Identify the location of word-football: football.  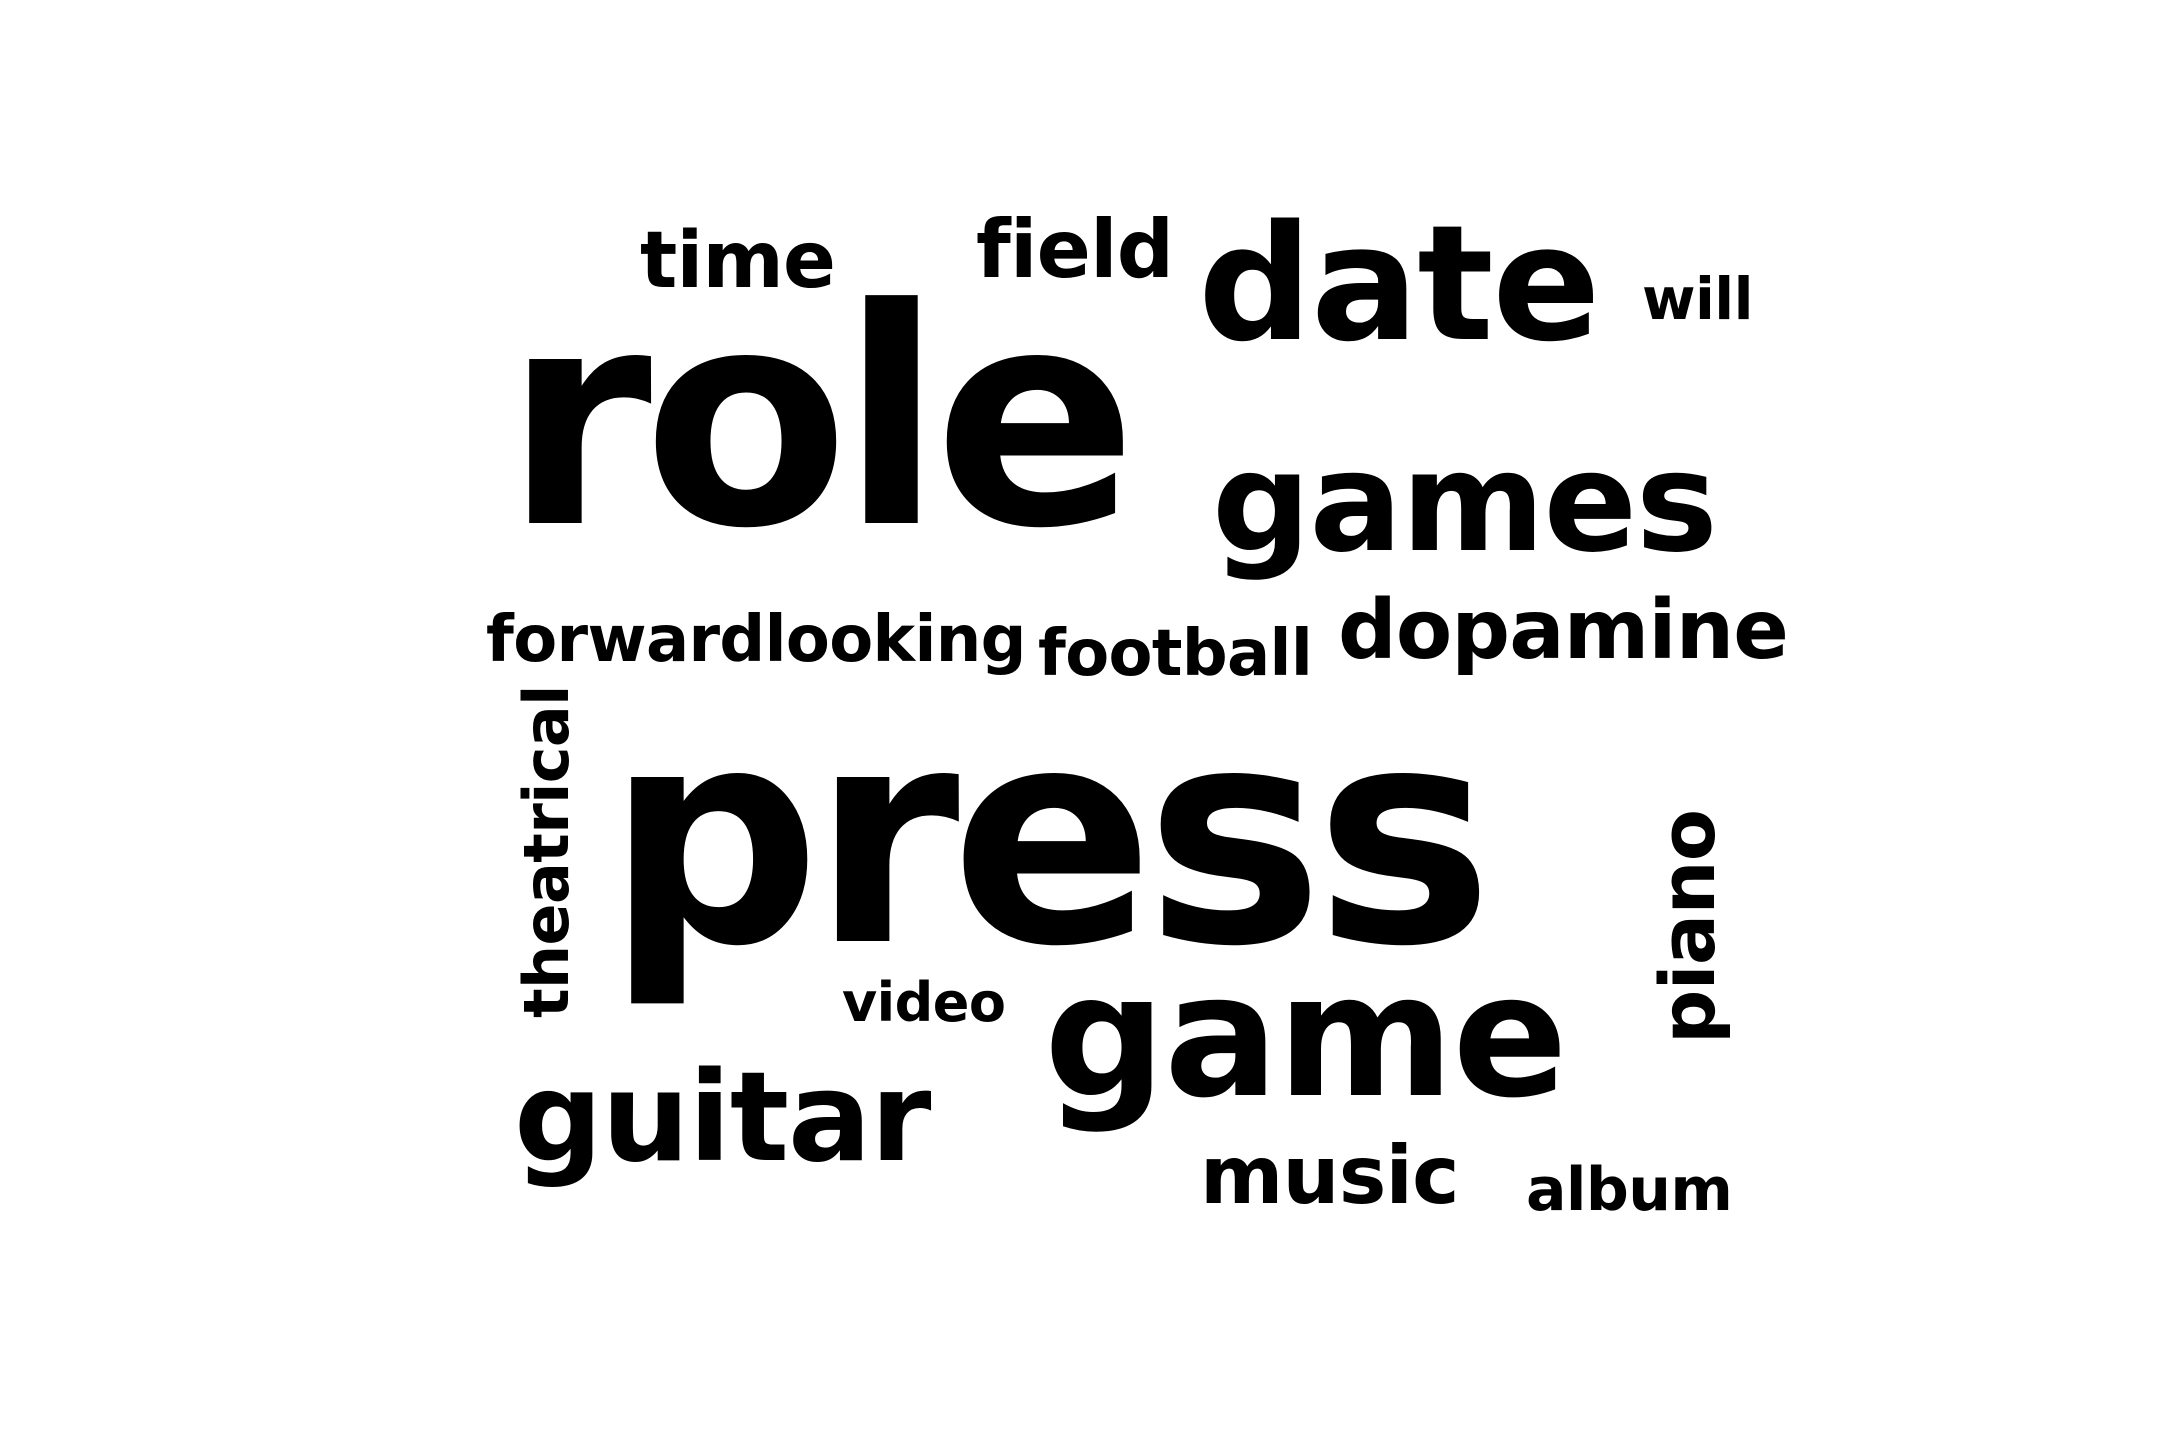
(1175, 654).